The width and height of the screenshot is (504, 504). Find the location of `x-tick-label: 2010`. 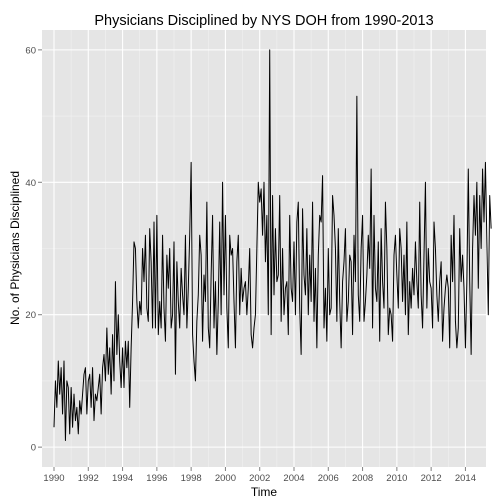

x-tick-label: 2010 is located at coordinates (396, 478).